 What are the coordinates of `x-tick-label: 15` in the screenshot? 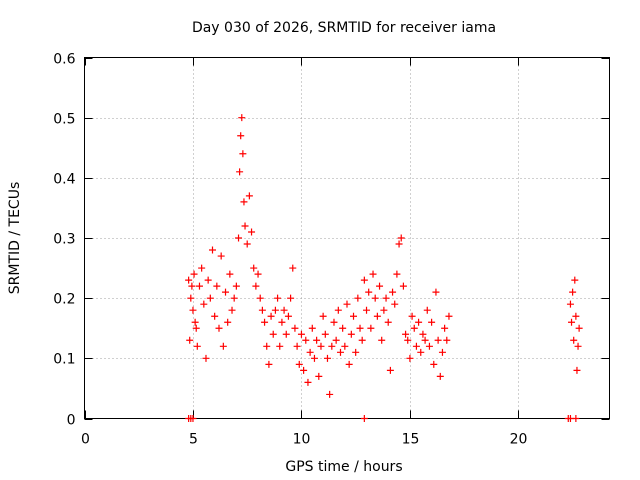 It's located at (411, 440).